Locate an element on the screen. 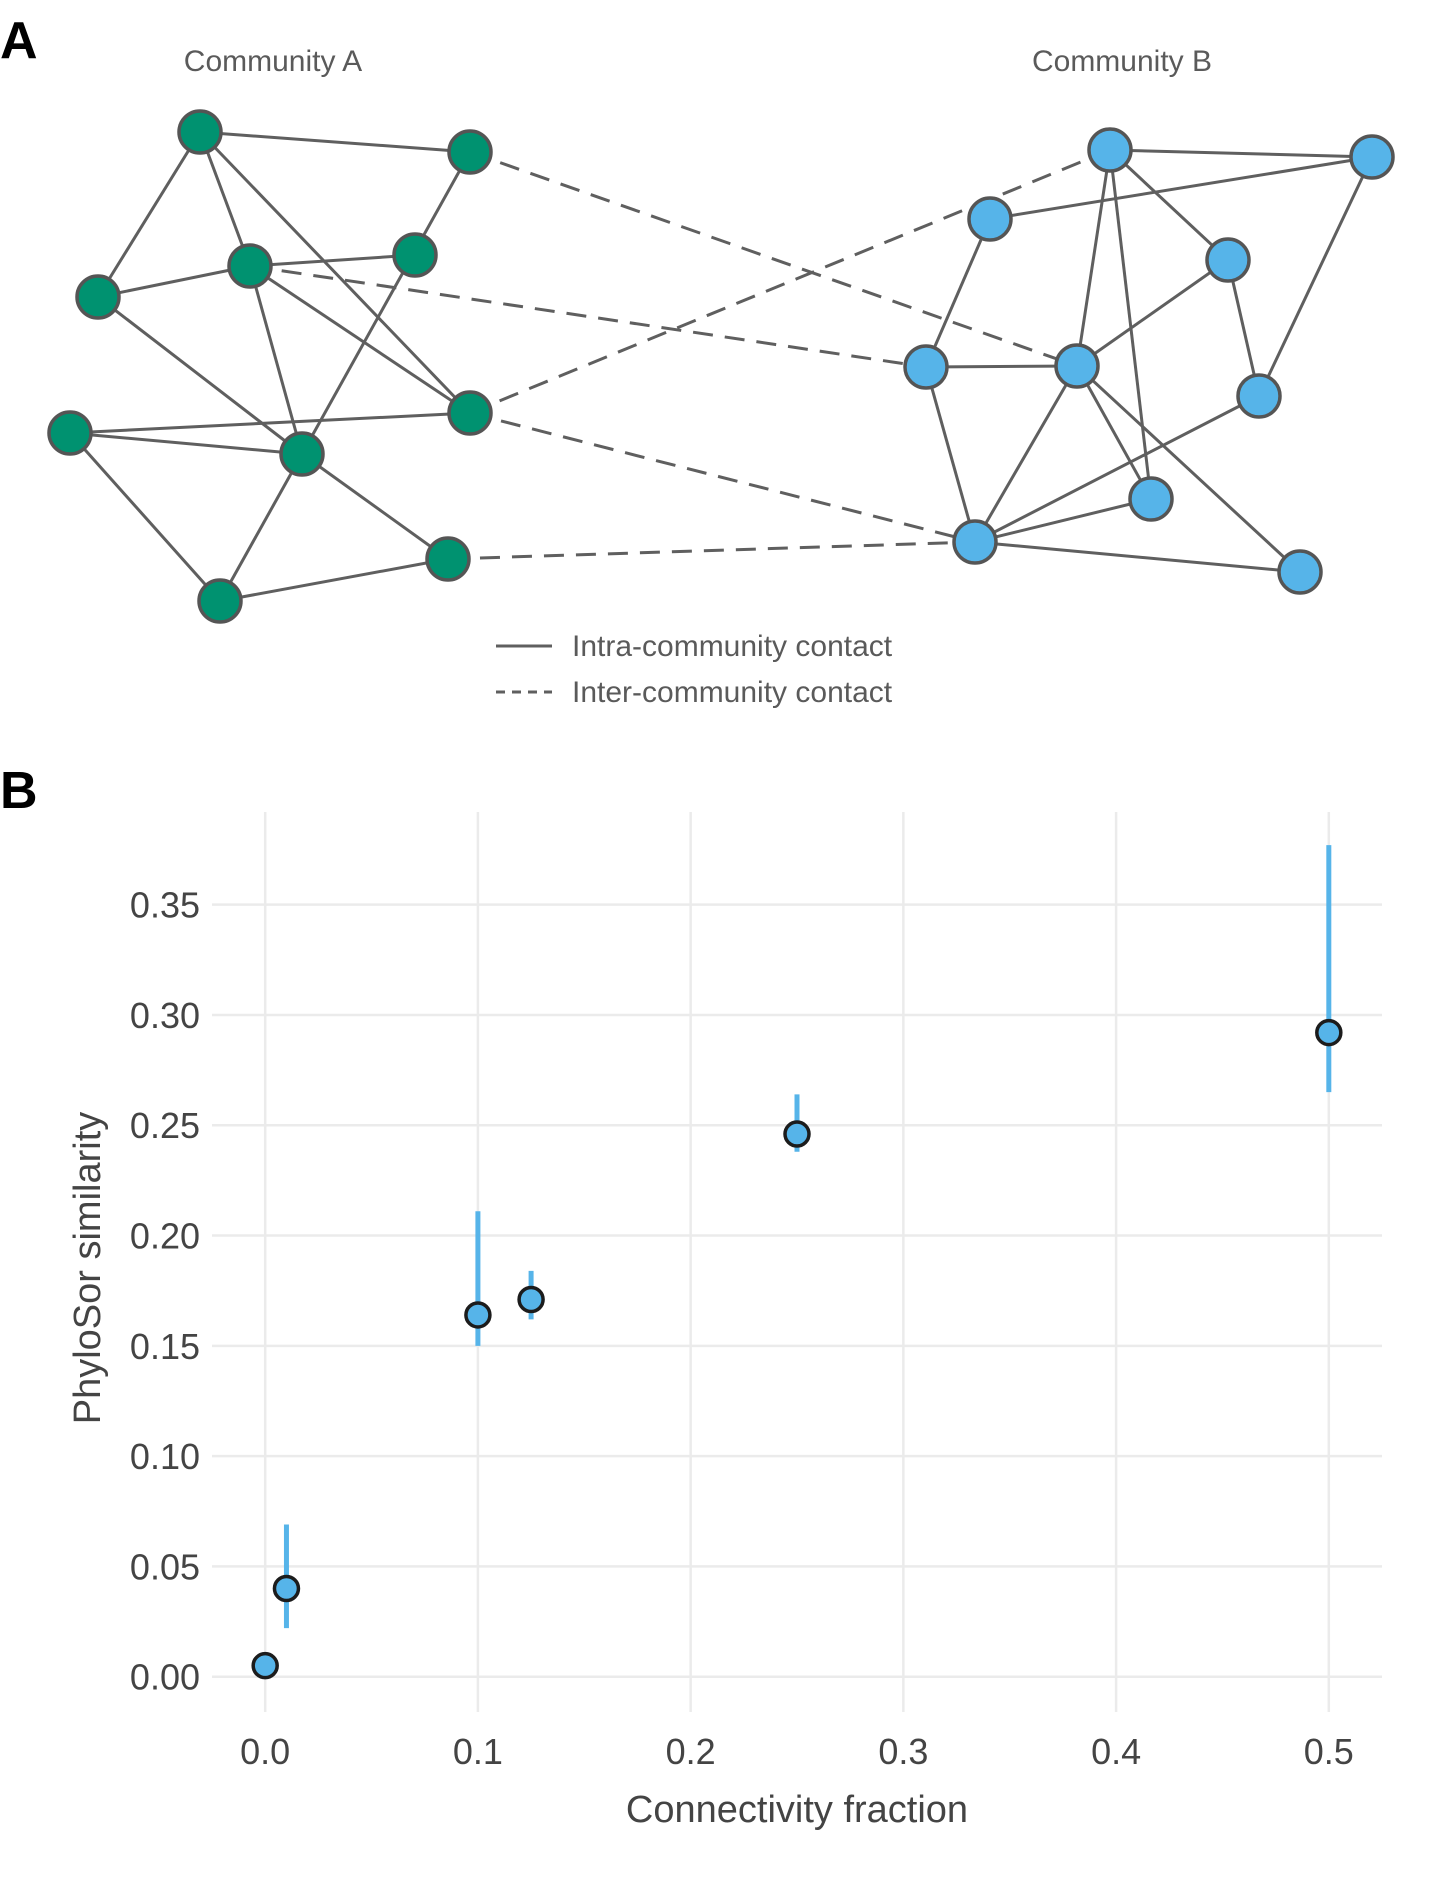  x-tick-label: 0.5 is located at coordinates (1329, 1751).